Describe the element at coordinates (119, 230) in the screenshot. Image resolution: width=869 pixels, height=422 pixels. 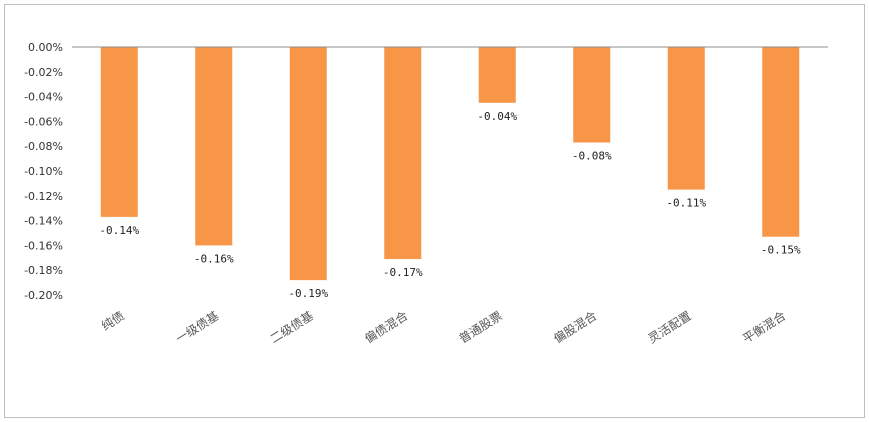
I see `data-label: -0.14%` at that location.